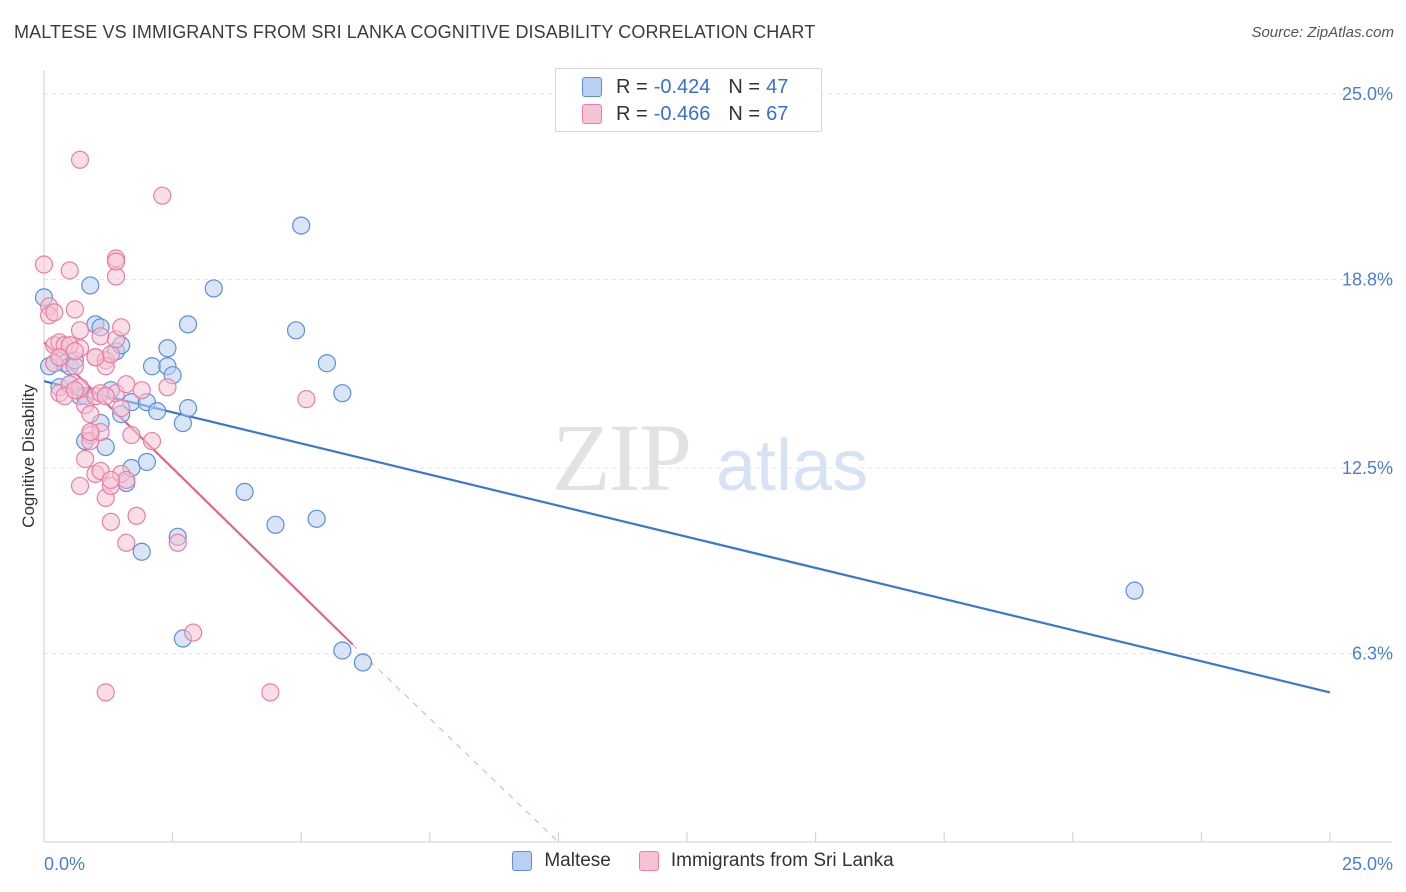 This screenshot has height=892, width=1406. Describe the element at coordinates (1367, 279) in the screenshot. I see `y-tick-label: 18.8%` at that location.